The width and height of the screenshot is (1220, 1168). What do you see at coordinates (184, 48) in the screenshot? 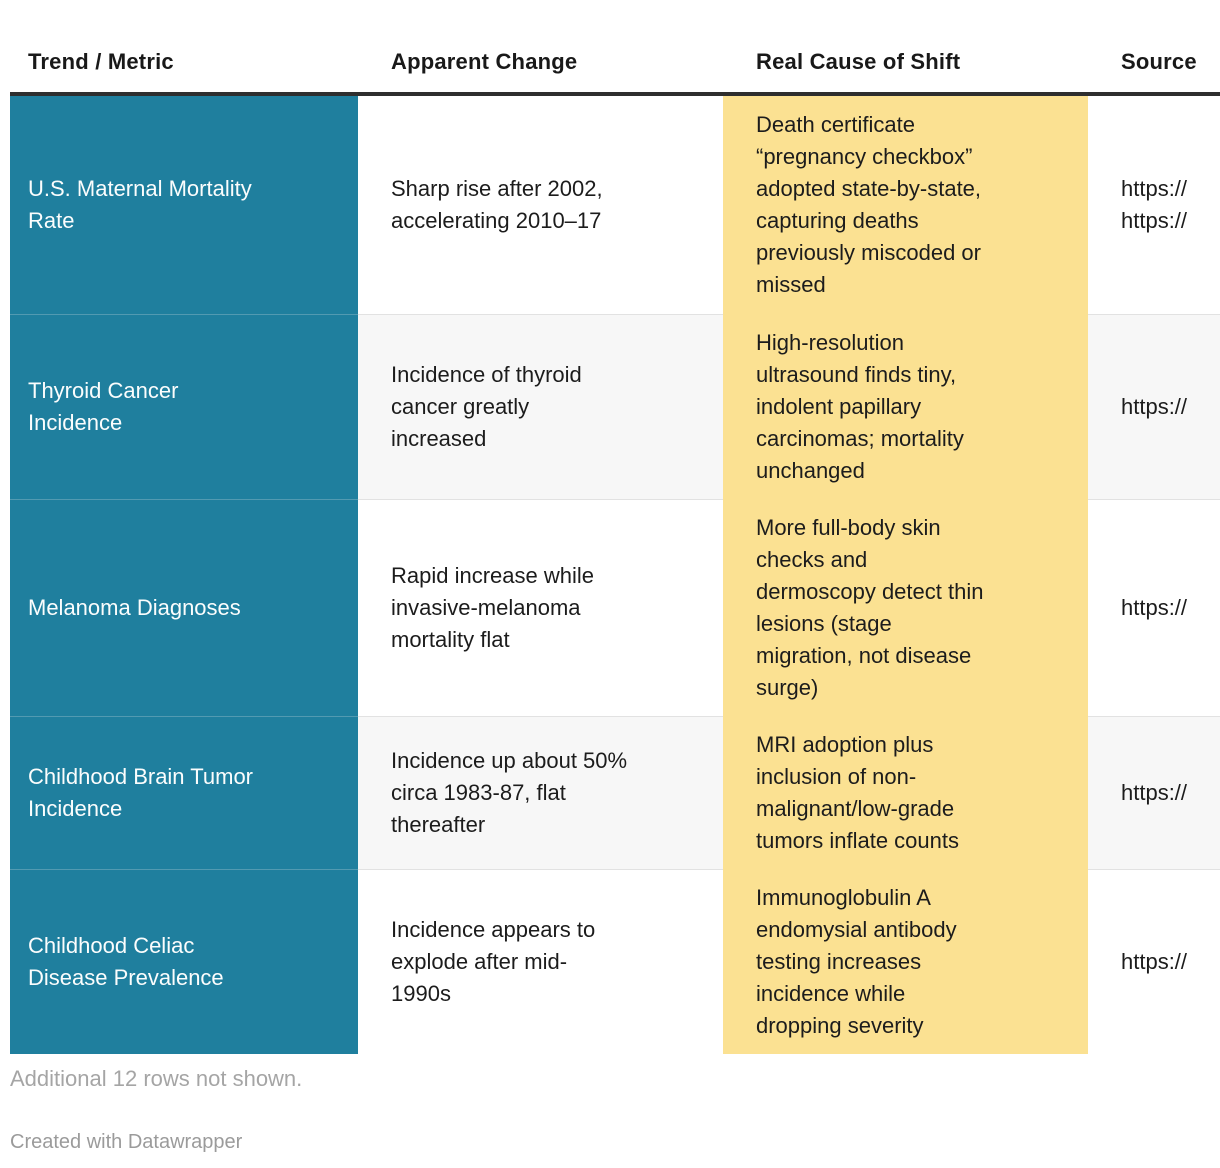
I see `column-header-trend-metric: Trend / Metric` at bounding box center [184, 48].